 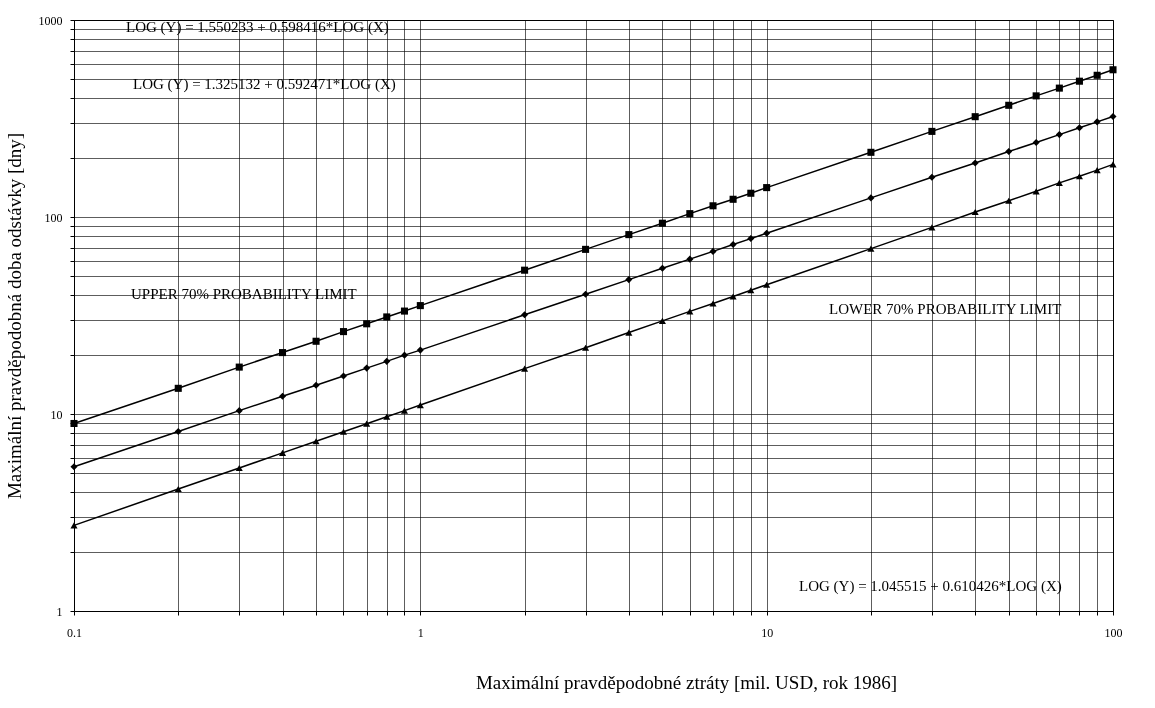 I want to click on y-axis-title: Maximální pravděpodobná doba odstávky [dny], so click(x=14, y=316).